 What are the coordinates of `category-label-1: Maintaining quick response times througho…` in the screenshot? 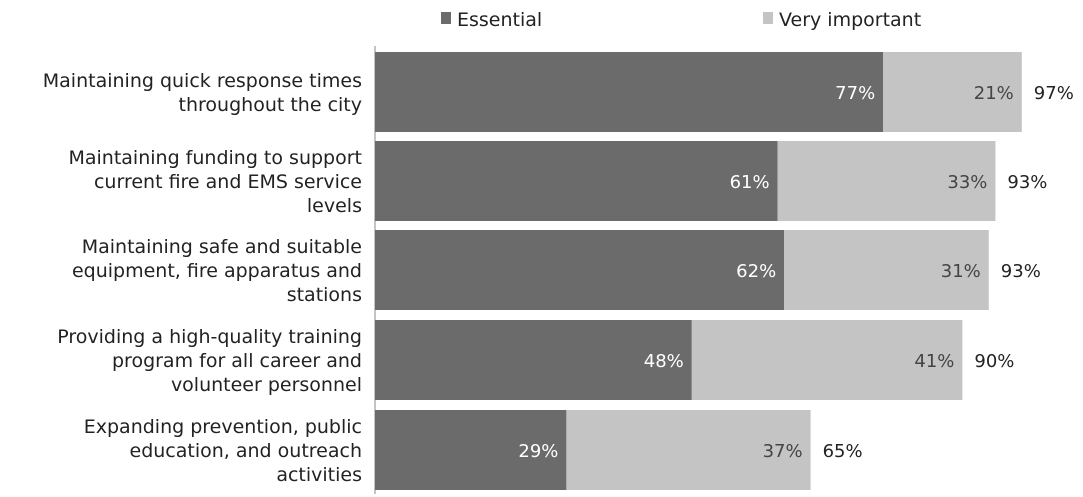 It's located at (202, 93).